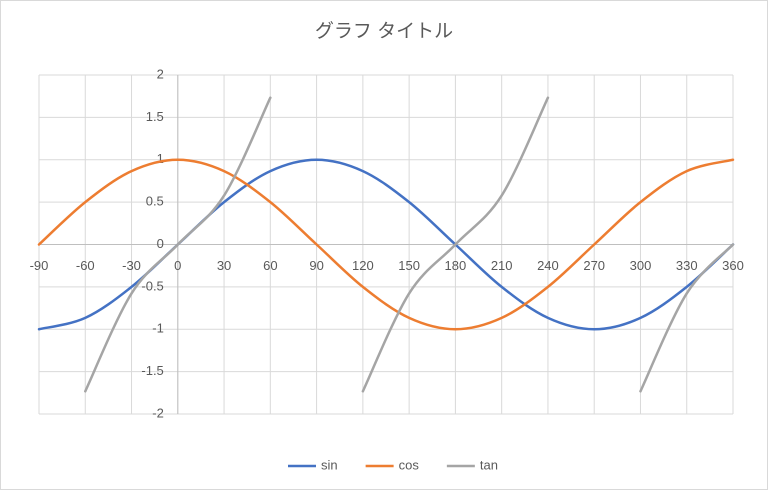 Image resolution: width=768 pixels, height=490 pixels. What do you see at coordinates (733, 265) in the screenshot?
I see `x-tick-label: 360` at bounding box center [733, 265].